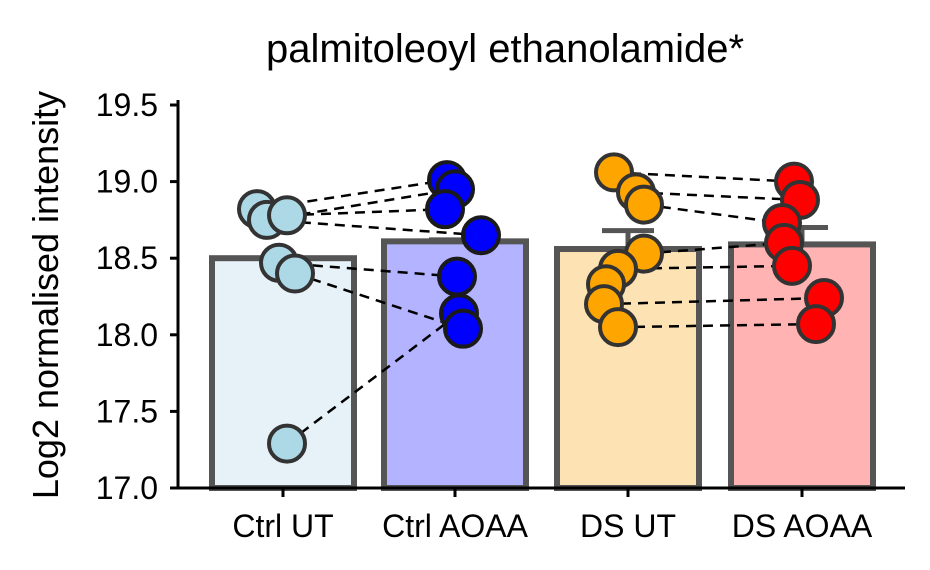 This screenshot has width=930, height=570. What do you see at coordinates (552, 516) in the screenshot?
I see `x-ticks: Ctrl UT Ctrl AOAA DS UT DS AOAA` at bounding box center [552, 516].